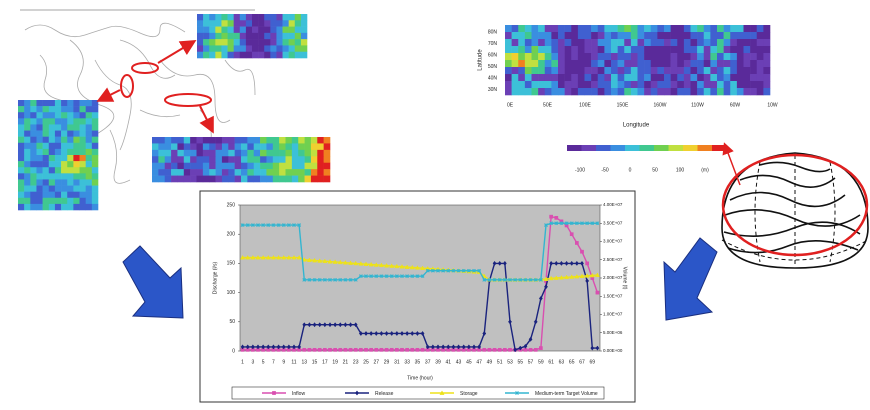 This screenshot has height=410, width=870. Describe the element at coordinates (659, 105) in the screenshot. I see `inset-x-tick-label: 160W` at that location.